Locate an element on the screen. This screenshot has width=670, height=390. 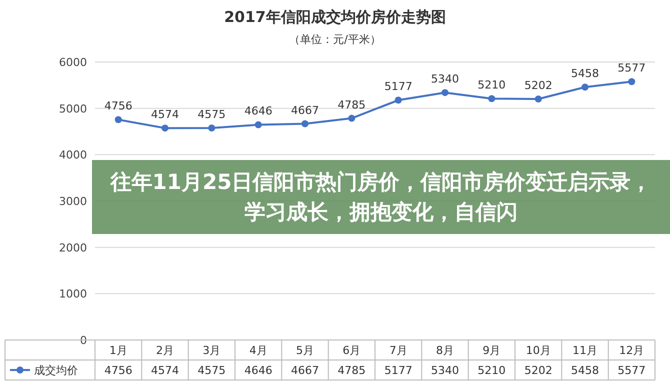
data-label: 4667 is located at coordinates (305, 370).